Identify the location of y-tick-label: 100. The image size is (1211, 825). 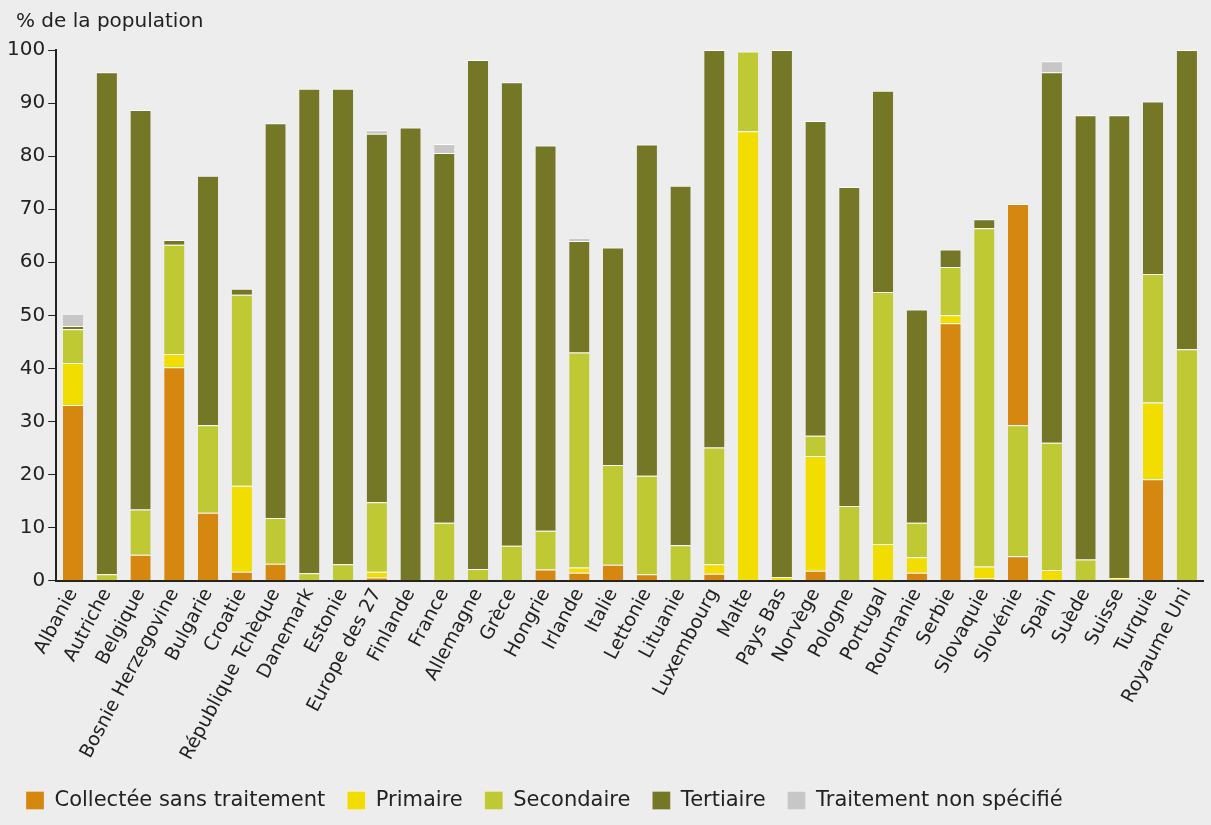
(26, 48).